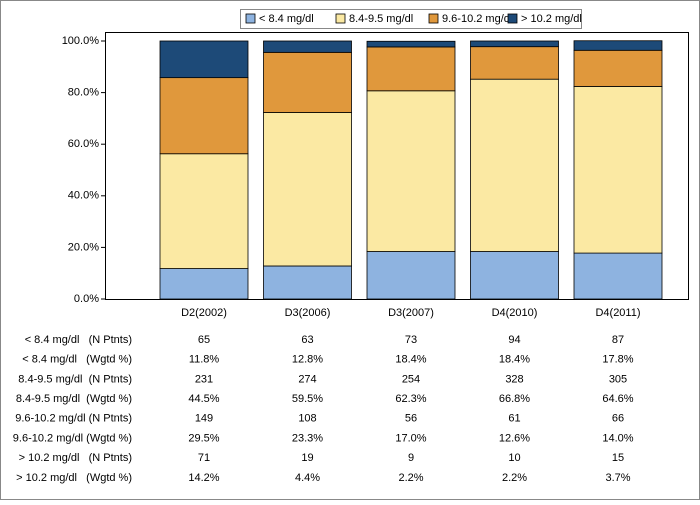  What do you see at coordinates (515, 313) in the screenshot?
I see `x-tick-label: D4(2010)` at bounding box center [515, 313].